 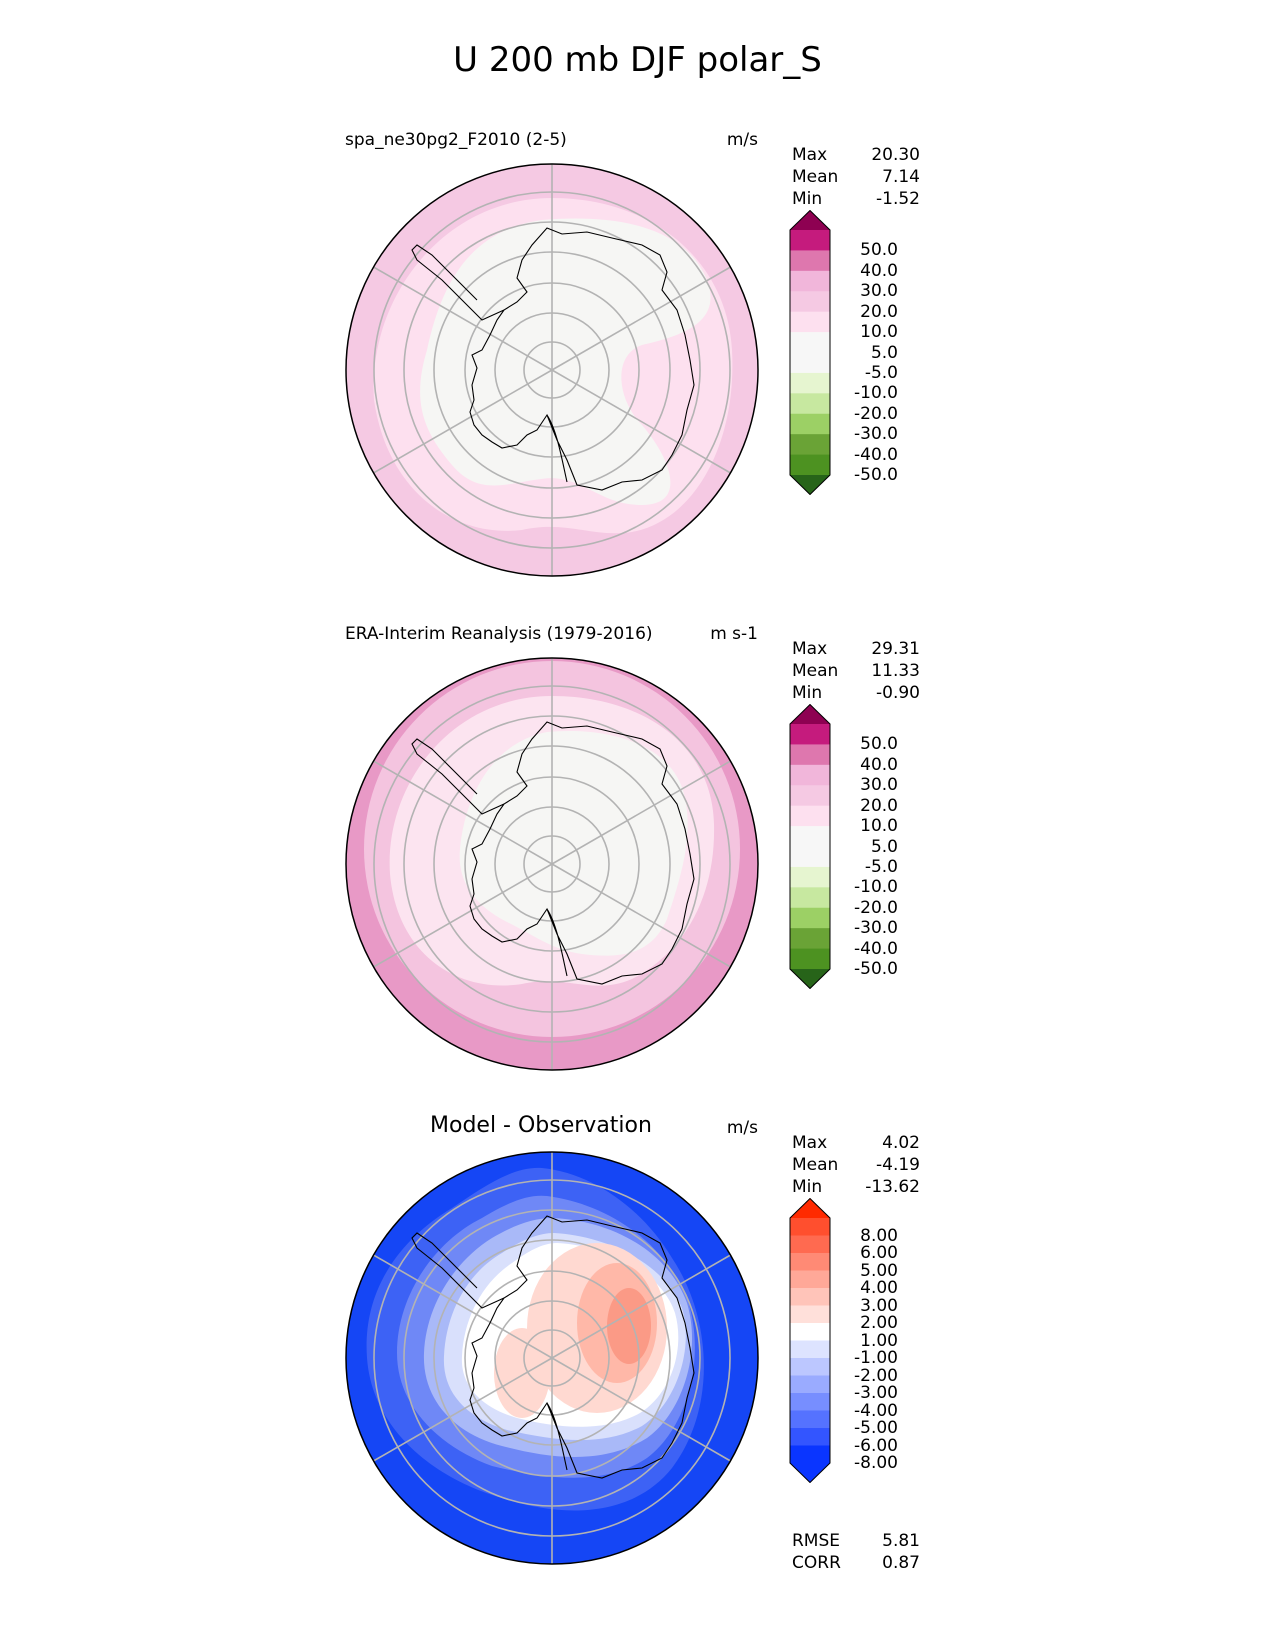 I want to click on stat-min-value: -1.52, so click(x=898, y=199).